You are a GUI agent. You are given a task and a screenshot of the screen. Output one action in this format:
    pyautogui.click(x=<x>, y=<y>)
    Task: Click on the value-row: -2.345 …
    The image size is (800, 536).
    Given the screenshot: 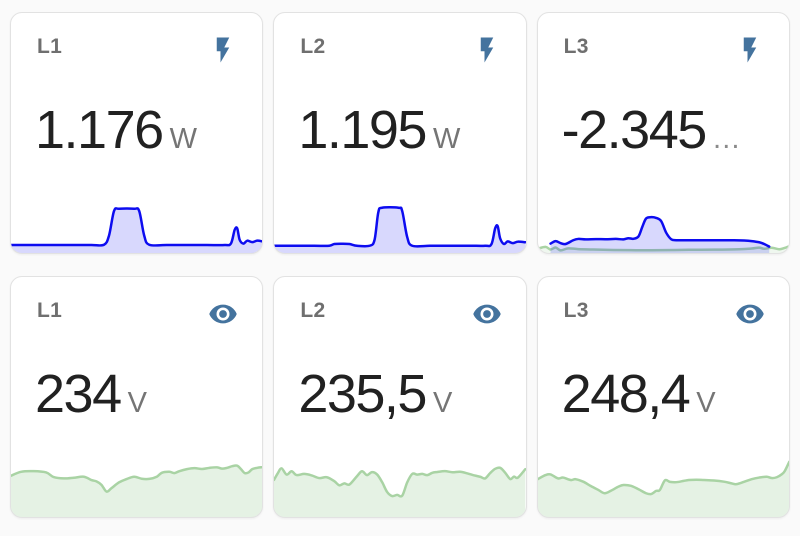 What is the action you would take?
    pyautogui.click(x=663, y=130)
    